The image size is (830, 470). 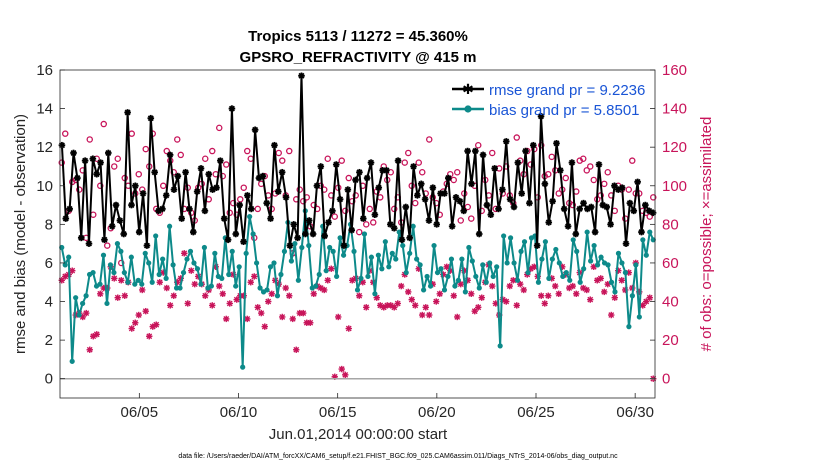 What do you see at coordinates (674, 186) in the screenshot?
I see `y2-tick-label: 100` at bounding box center [674, 186].